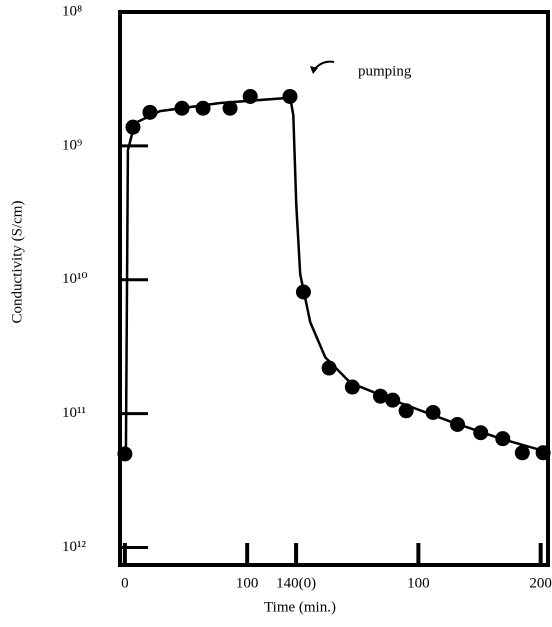 The height and width of the screenshot is (627, 552). Describe the element at coordinates (17, 262) in the screenshot. I see `y-axis-label: Conductivity (S/cm)` at that location.